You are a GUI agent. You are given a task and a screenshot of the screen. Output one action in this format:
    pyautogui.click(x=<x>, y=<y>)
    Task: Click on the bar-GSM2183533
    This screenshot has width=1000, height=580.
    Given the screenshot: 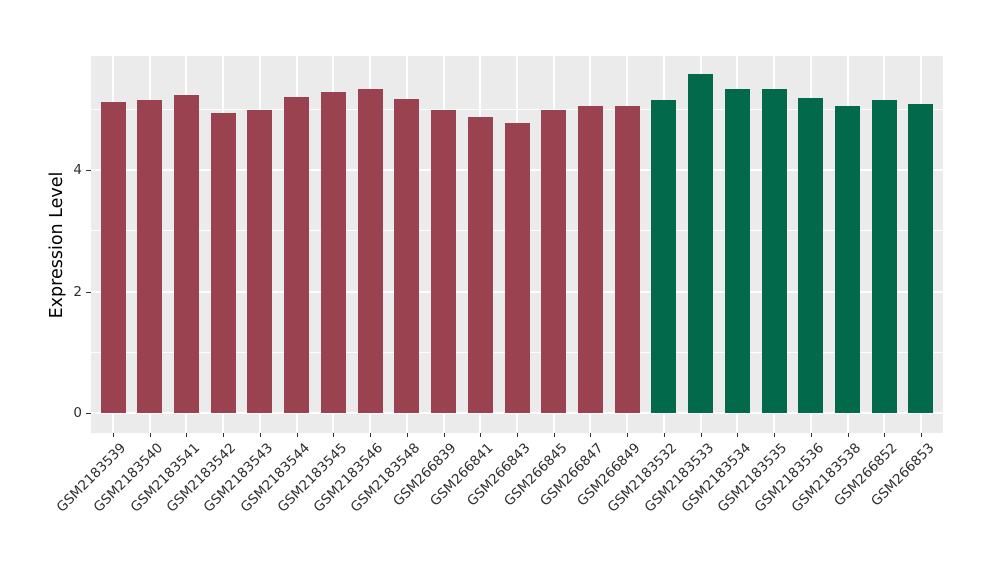 What is the action you would take?
    pyautogui.click(x=701, y=243)
    